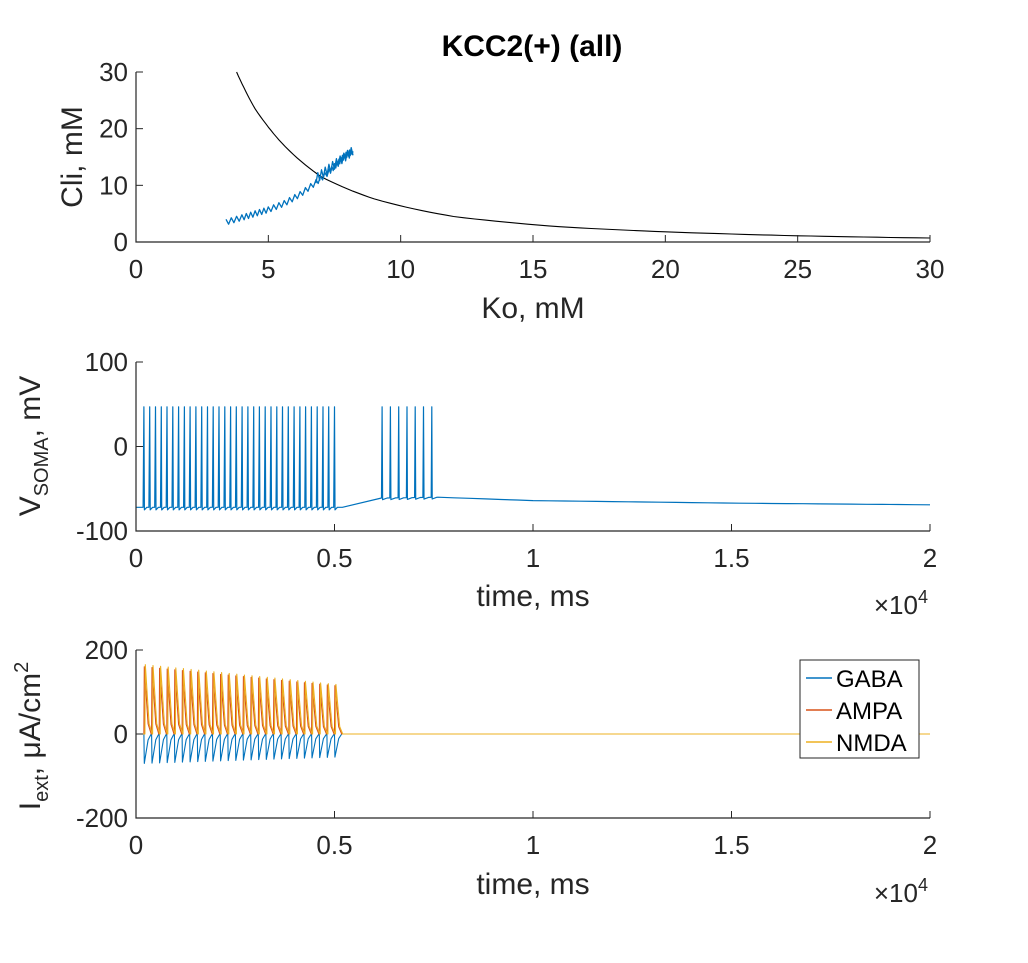 This screenshot has width=1028, height=963. Describe the element at coordinates (731, 845) in the screenshot. I see `current-xtick-label: 1.5` at that location.